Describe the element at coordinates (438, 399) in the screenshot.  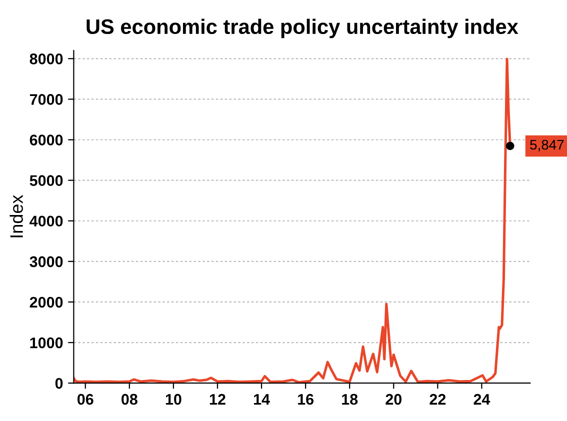
I see `x-tick-label: 22` at that location.